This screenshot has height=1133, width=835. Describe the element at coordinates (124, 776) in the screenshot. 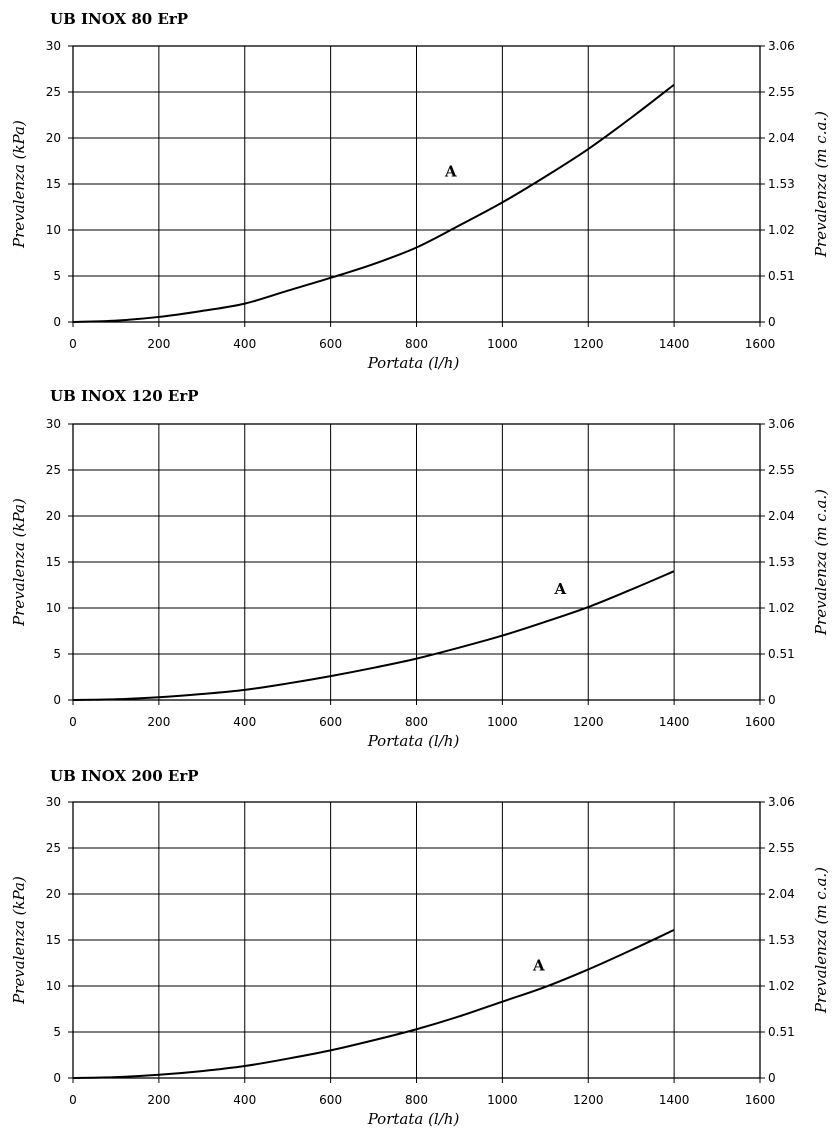

I see `chart-title: UB INOX 200 ErP` at that location.